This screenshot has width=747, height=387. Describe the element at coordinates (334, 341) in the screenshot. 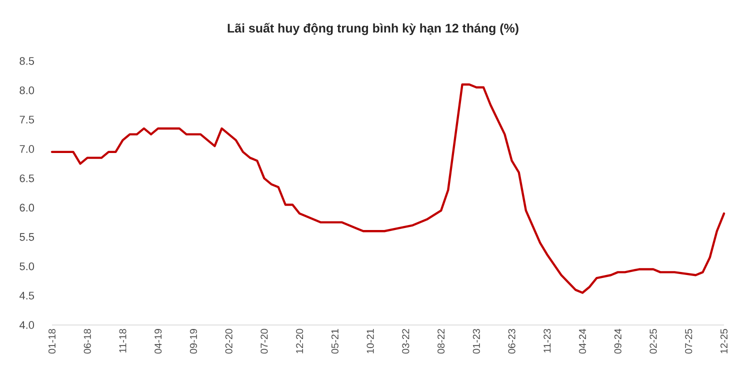

I see `x-tick-label: 05-21` at that location.